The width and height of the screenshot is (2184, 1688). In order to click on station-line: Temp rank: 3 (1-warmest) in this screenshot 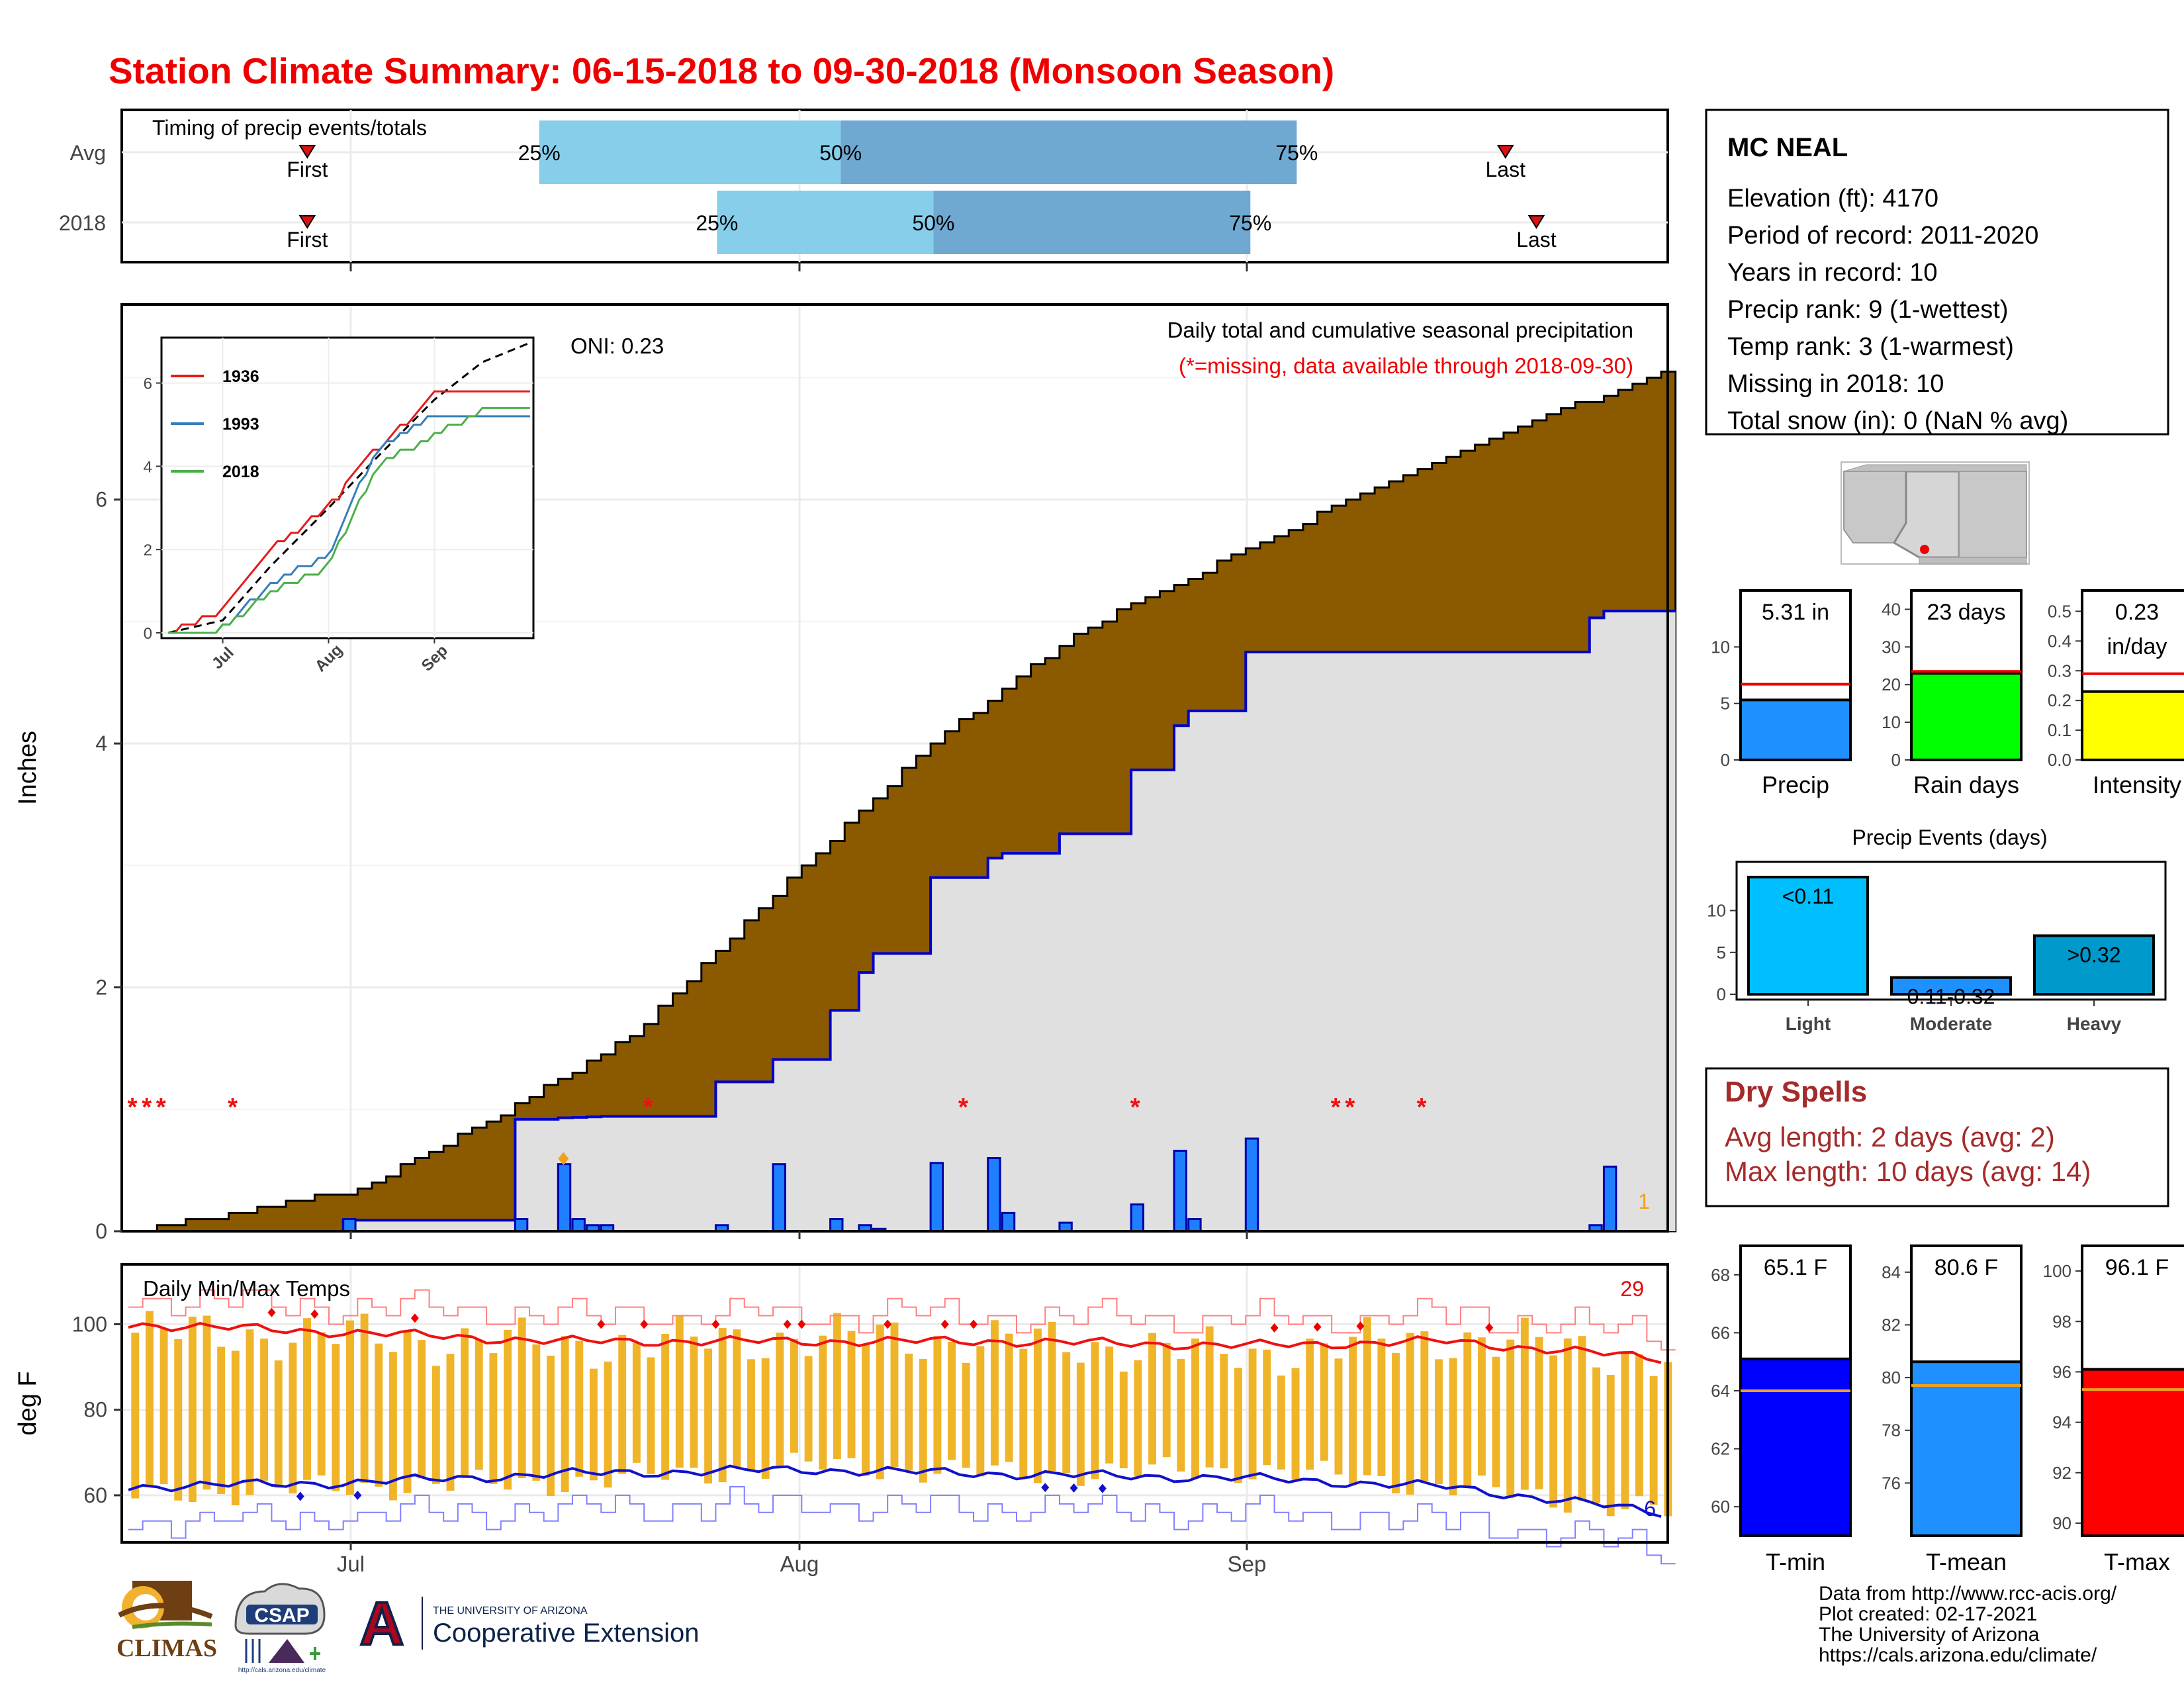, I will do `click(1871, 347)`.